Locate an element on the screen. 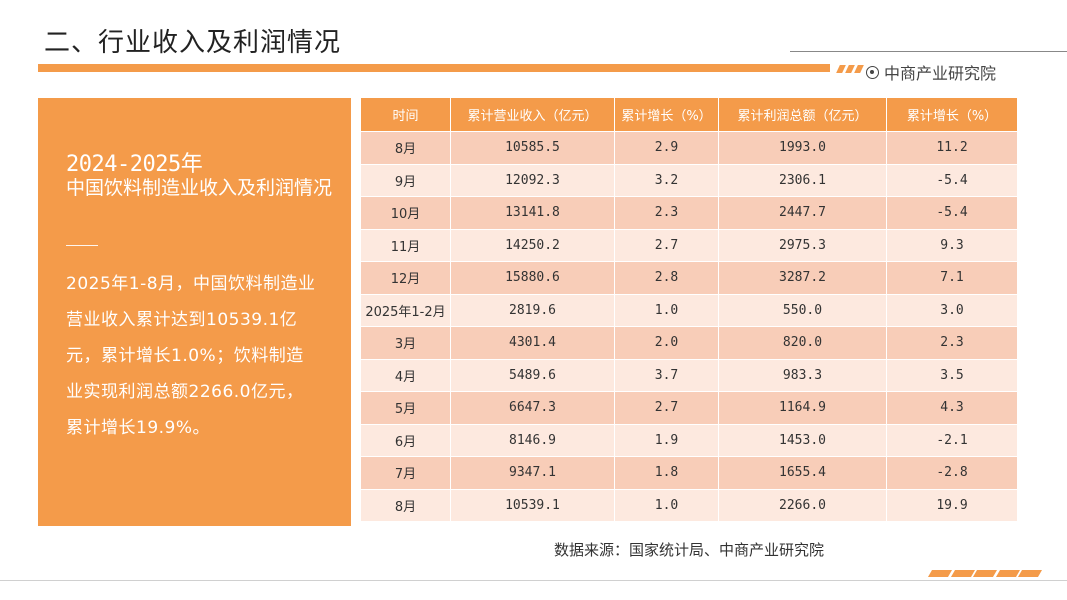 The image size is (1067, 600). header-accent-band is located at coordinates (434, 68).